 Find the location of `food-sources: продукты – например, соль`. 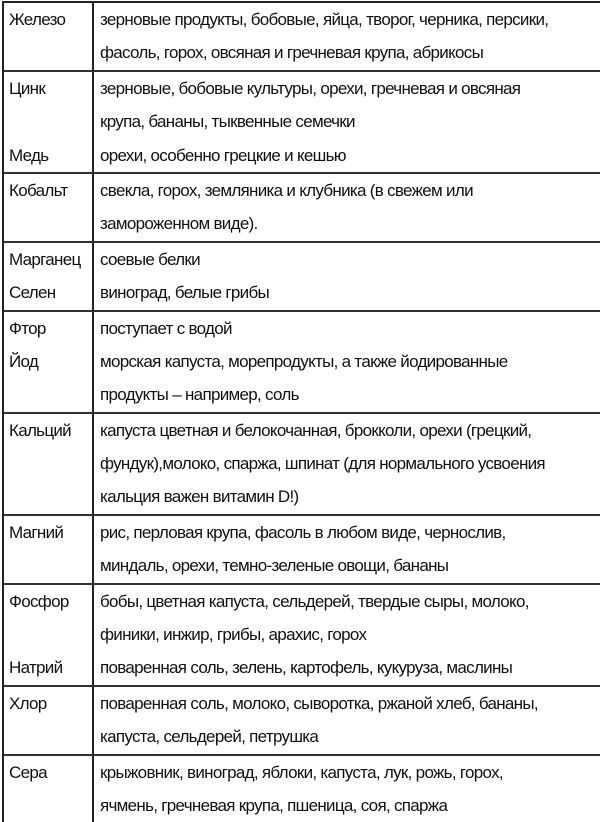

food-sources: продукты – например, соль is located at coordinates (199, 395).